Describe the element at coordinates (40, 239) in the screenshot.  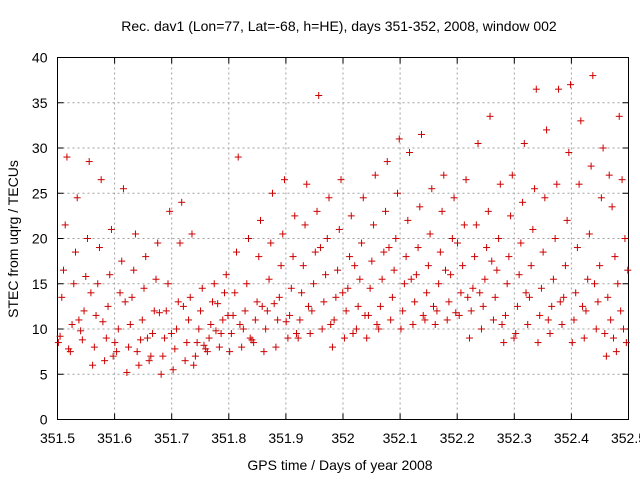
I see `y-tick-label: 20` at that location.